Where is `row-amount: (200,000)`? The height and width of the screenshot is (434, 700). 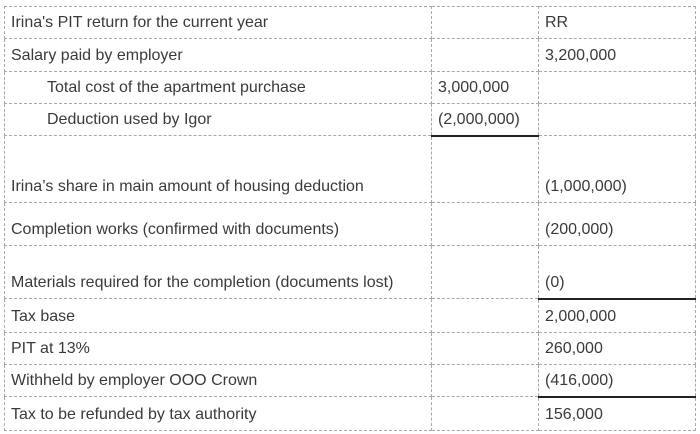 row-amount: (200,000) is located at coordinates (617, 224).